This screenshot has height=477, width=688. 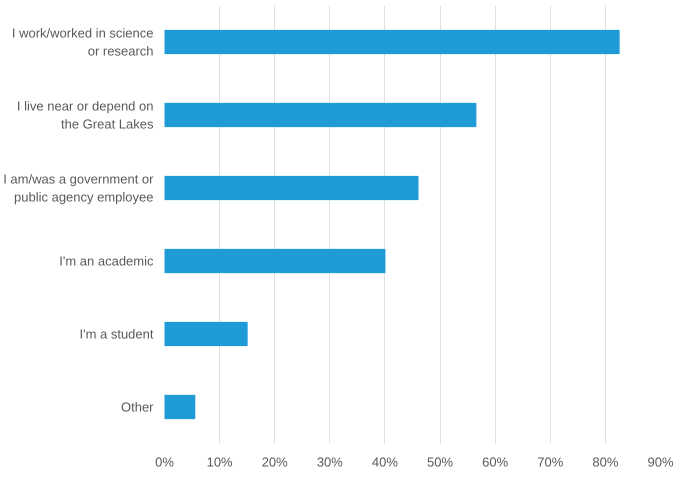 What do you see at coordinates (385, 462) in the screenshot?
I see `x-tick-label: 40%` at bounding box center [385, 462].